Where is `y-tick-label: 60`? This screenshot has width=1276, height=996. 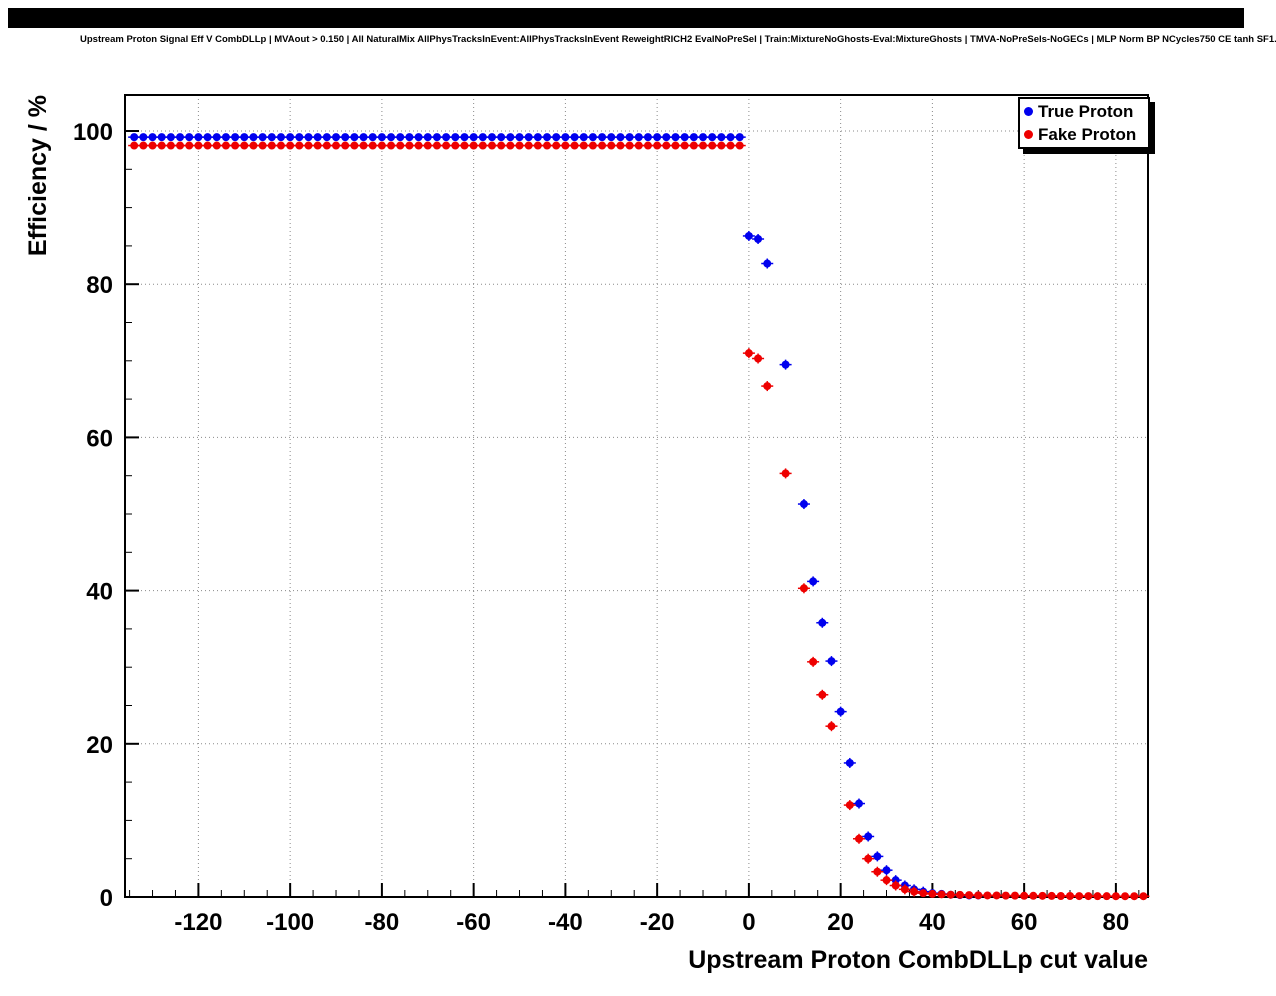
y-tick-label: 60 is located at coordinates (99, 438).